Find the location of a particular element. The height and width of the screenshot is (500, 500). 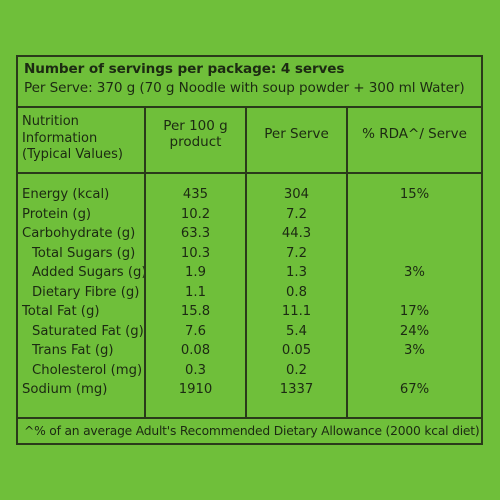

nutrient-value: 304 is located at coordinates (296, 194).